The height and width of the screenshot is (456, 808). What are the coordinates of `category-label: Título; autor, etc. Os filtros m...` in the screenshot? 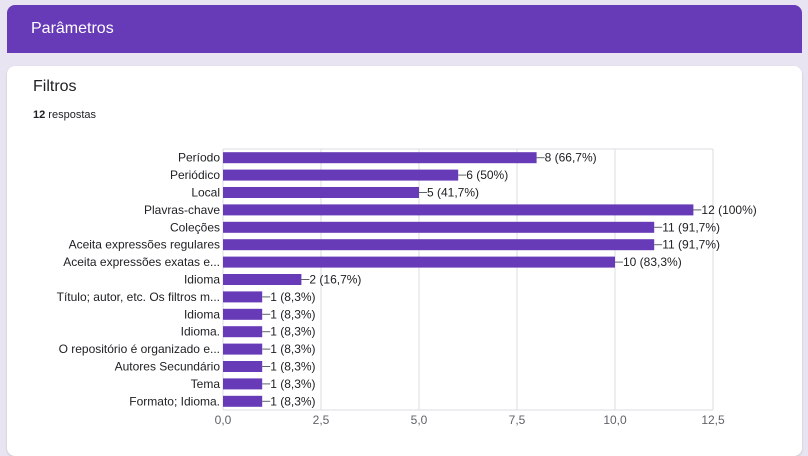 It's located at (138, 297).